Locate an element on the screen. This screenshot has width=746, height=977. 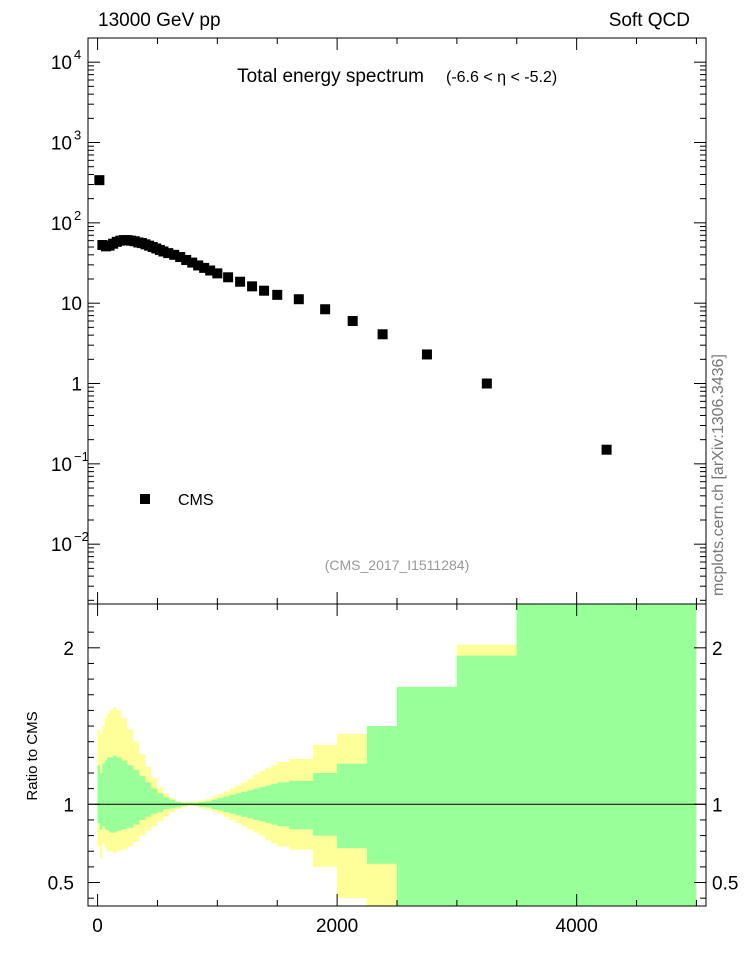
chart-subtitle: (-6.6 < η < -5.2) is located at coordinates (501, 77).